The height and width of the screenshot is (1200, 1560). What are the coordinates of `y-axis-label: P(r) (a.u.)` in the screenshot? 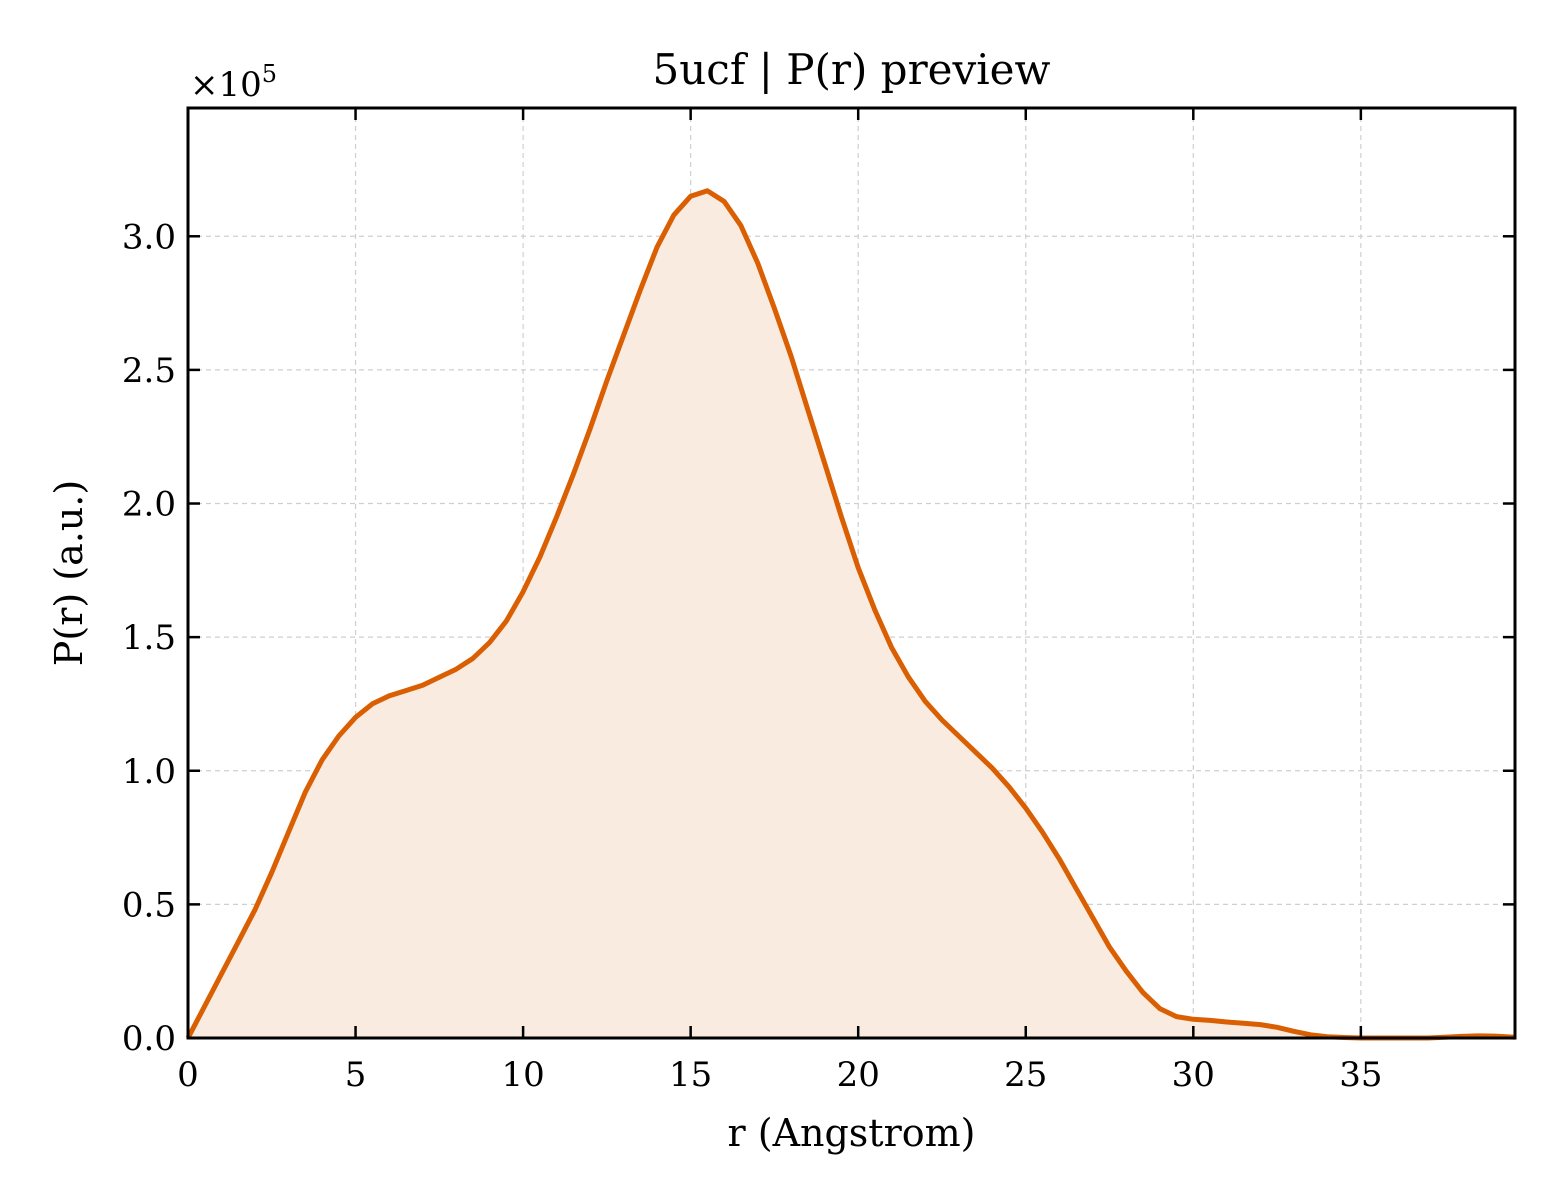 It's located at (69, 573).